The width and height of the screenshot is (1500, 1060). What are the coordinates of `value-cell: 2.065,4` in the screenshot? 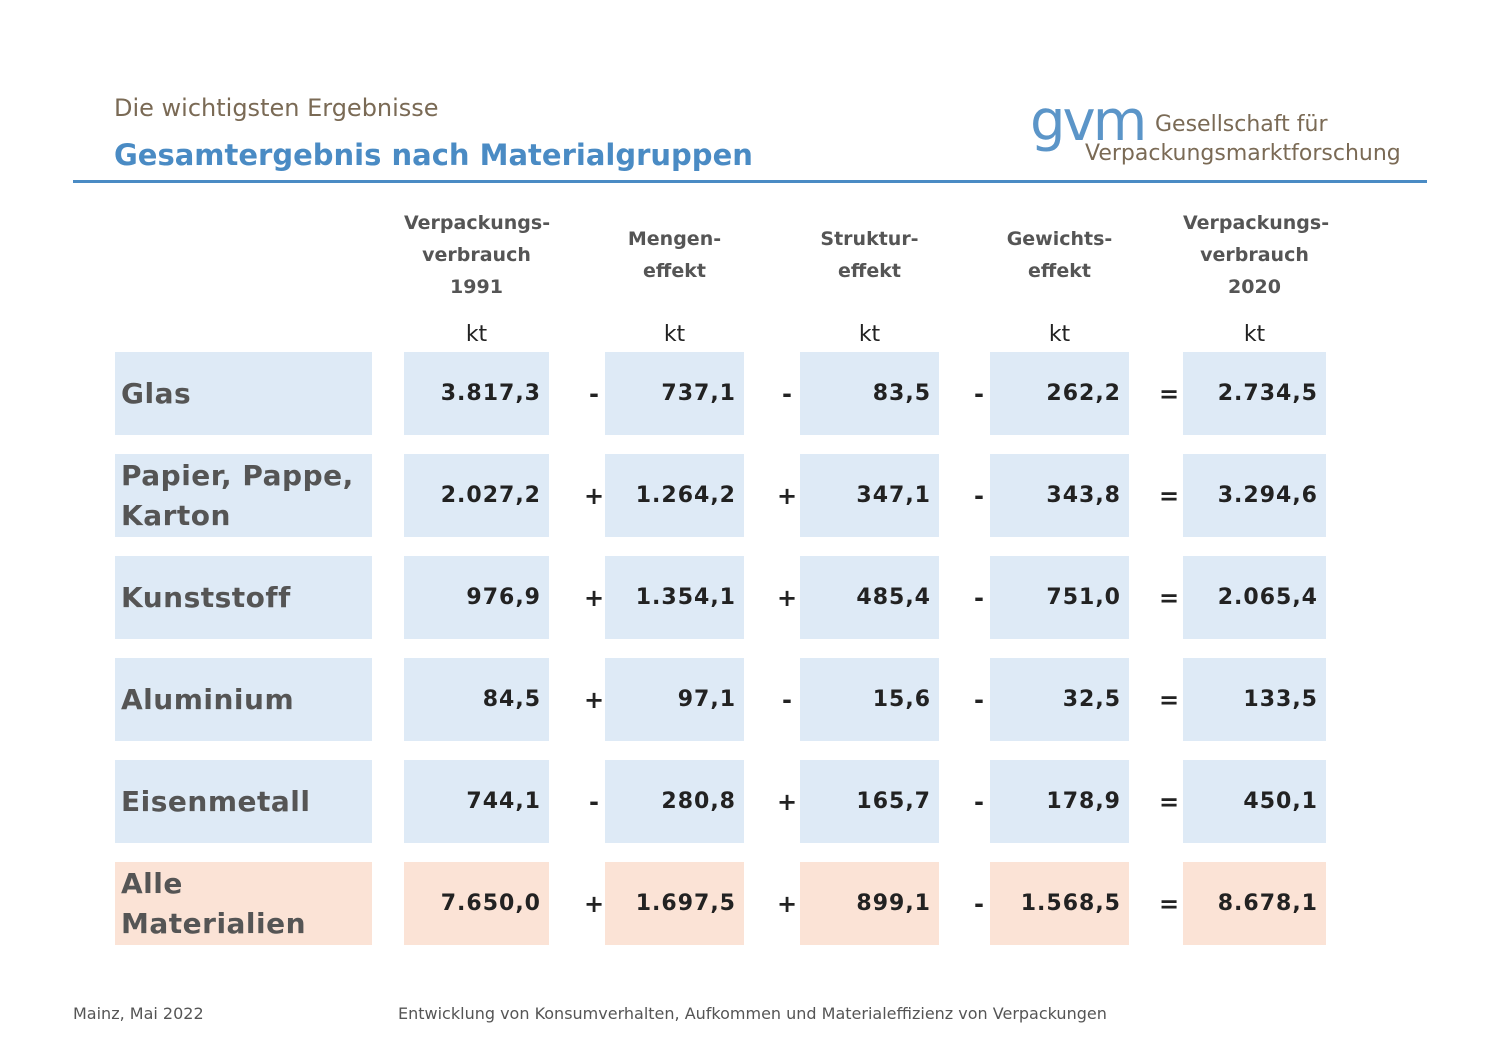 It's located at (1254, 597).